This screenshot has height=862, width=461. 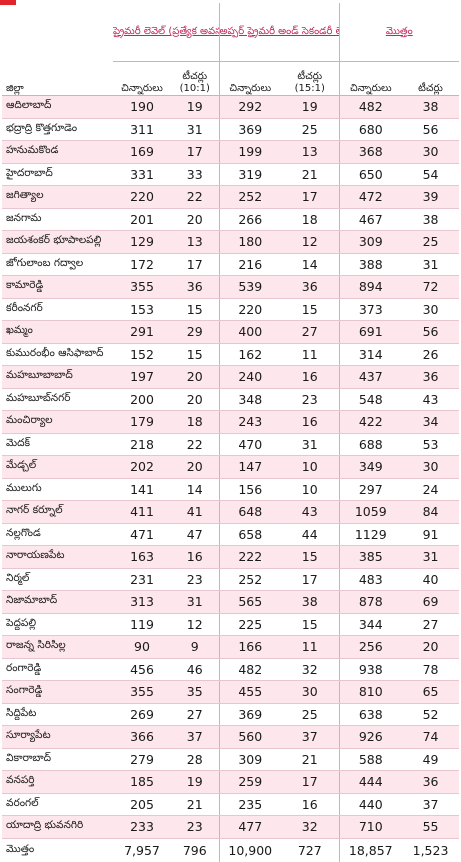 I want to click on total-children-cell: 483, so click(x=370, y=579).